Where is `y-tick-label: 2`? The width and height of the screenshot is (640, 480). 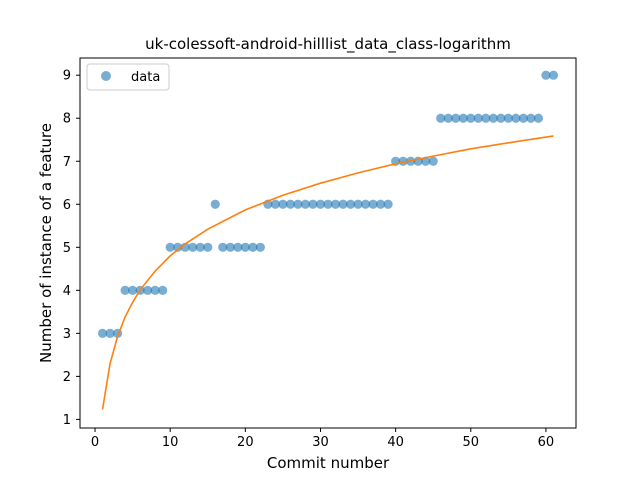
y-tick-label: 2 is located at coordinates (67, 377).